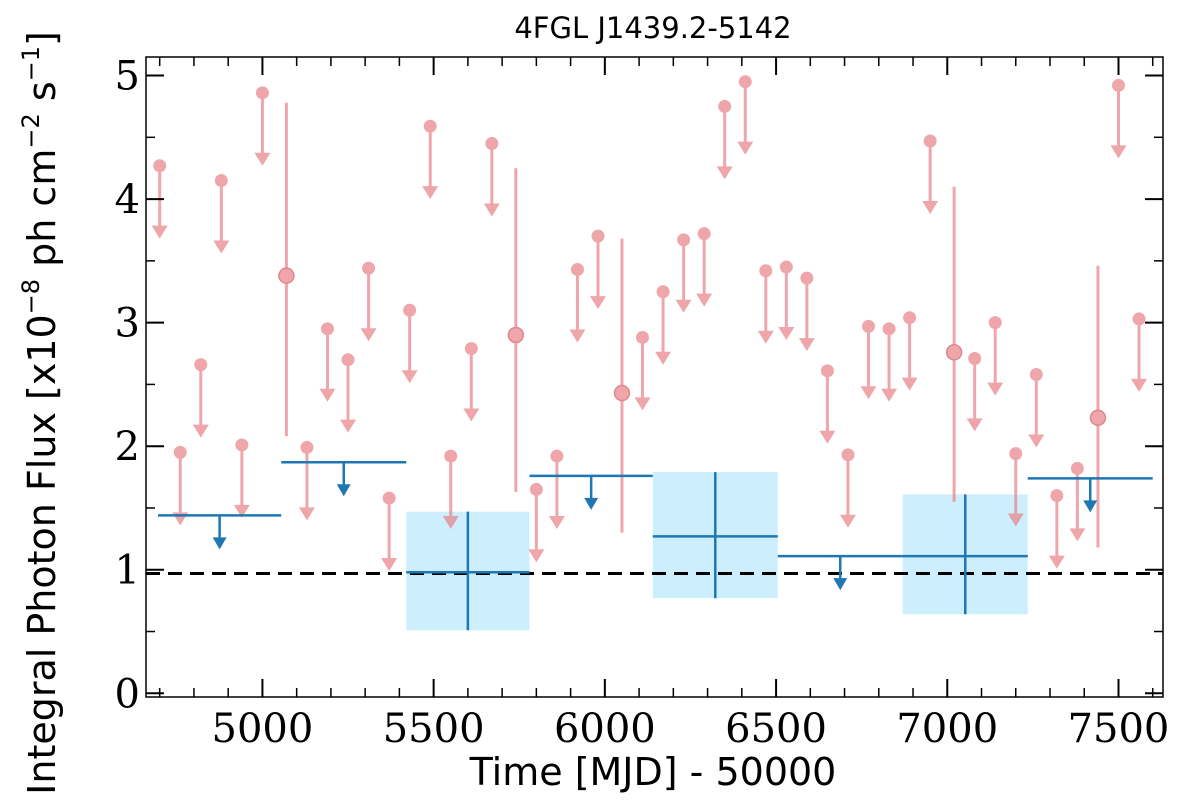 The image size is (1200, 800). What do you see at coordinates (434, 729) in the screenshot?
I see `x-tick-label: 5500` at bounding box center [434, 729].